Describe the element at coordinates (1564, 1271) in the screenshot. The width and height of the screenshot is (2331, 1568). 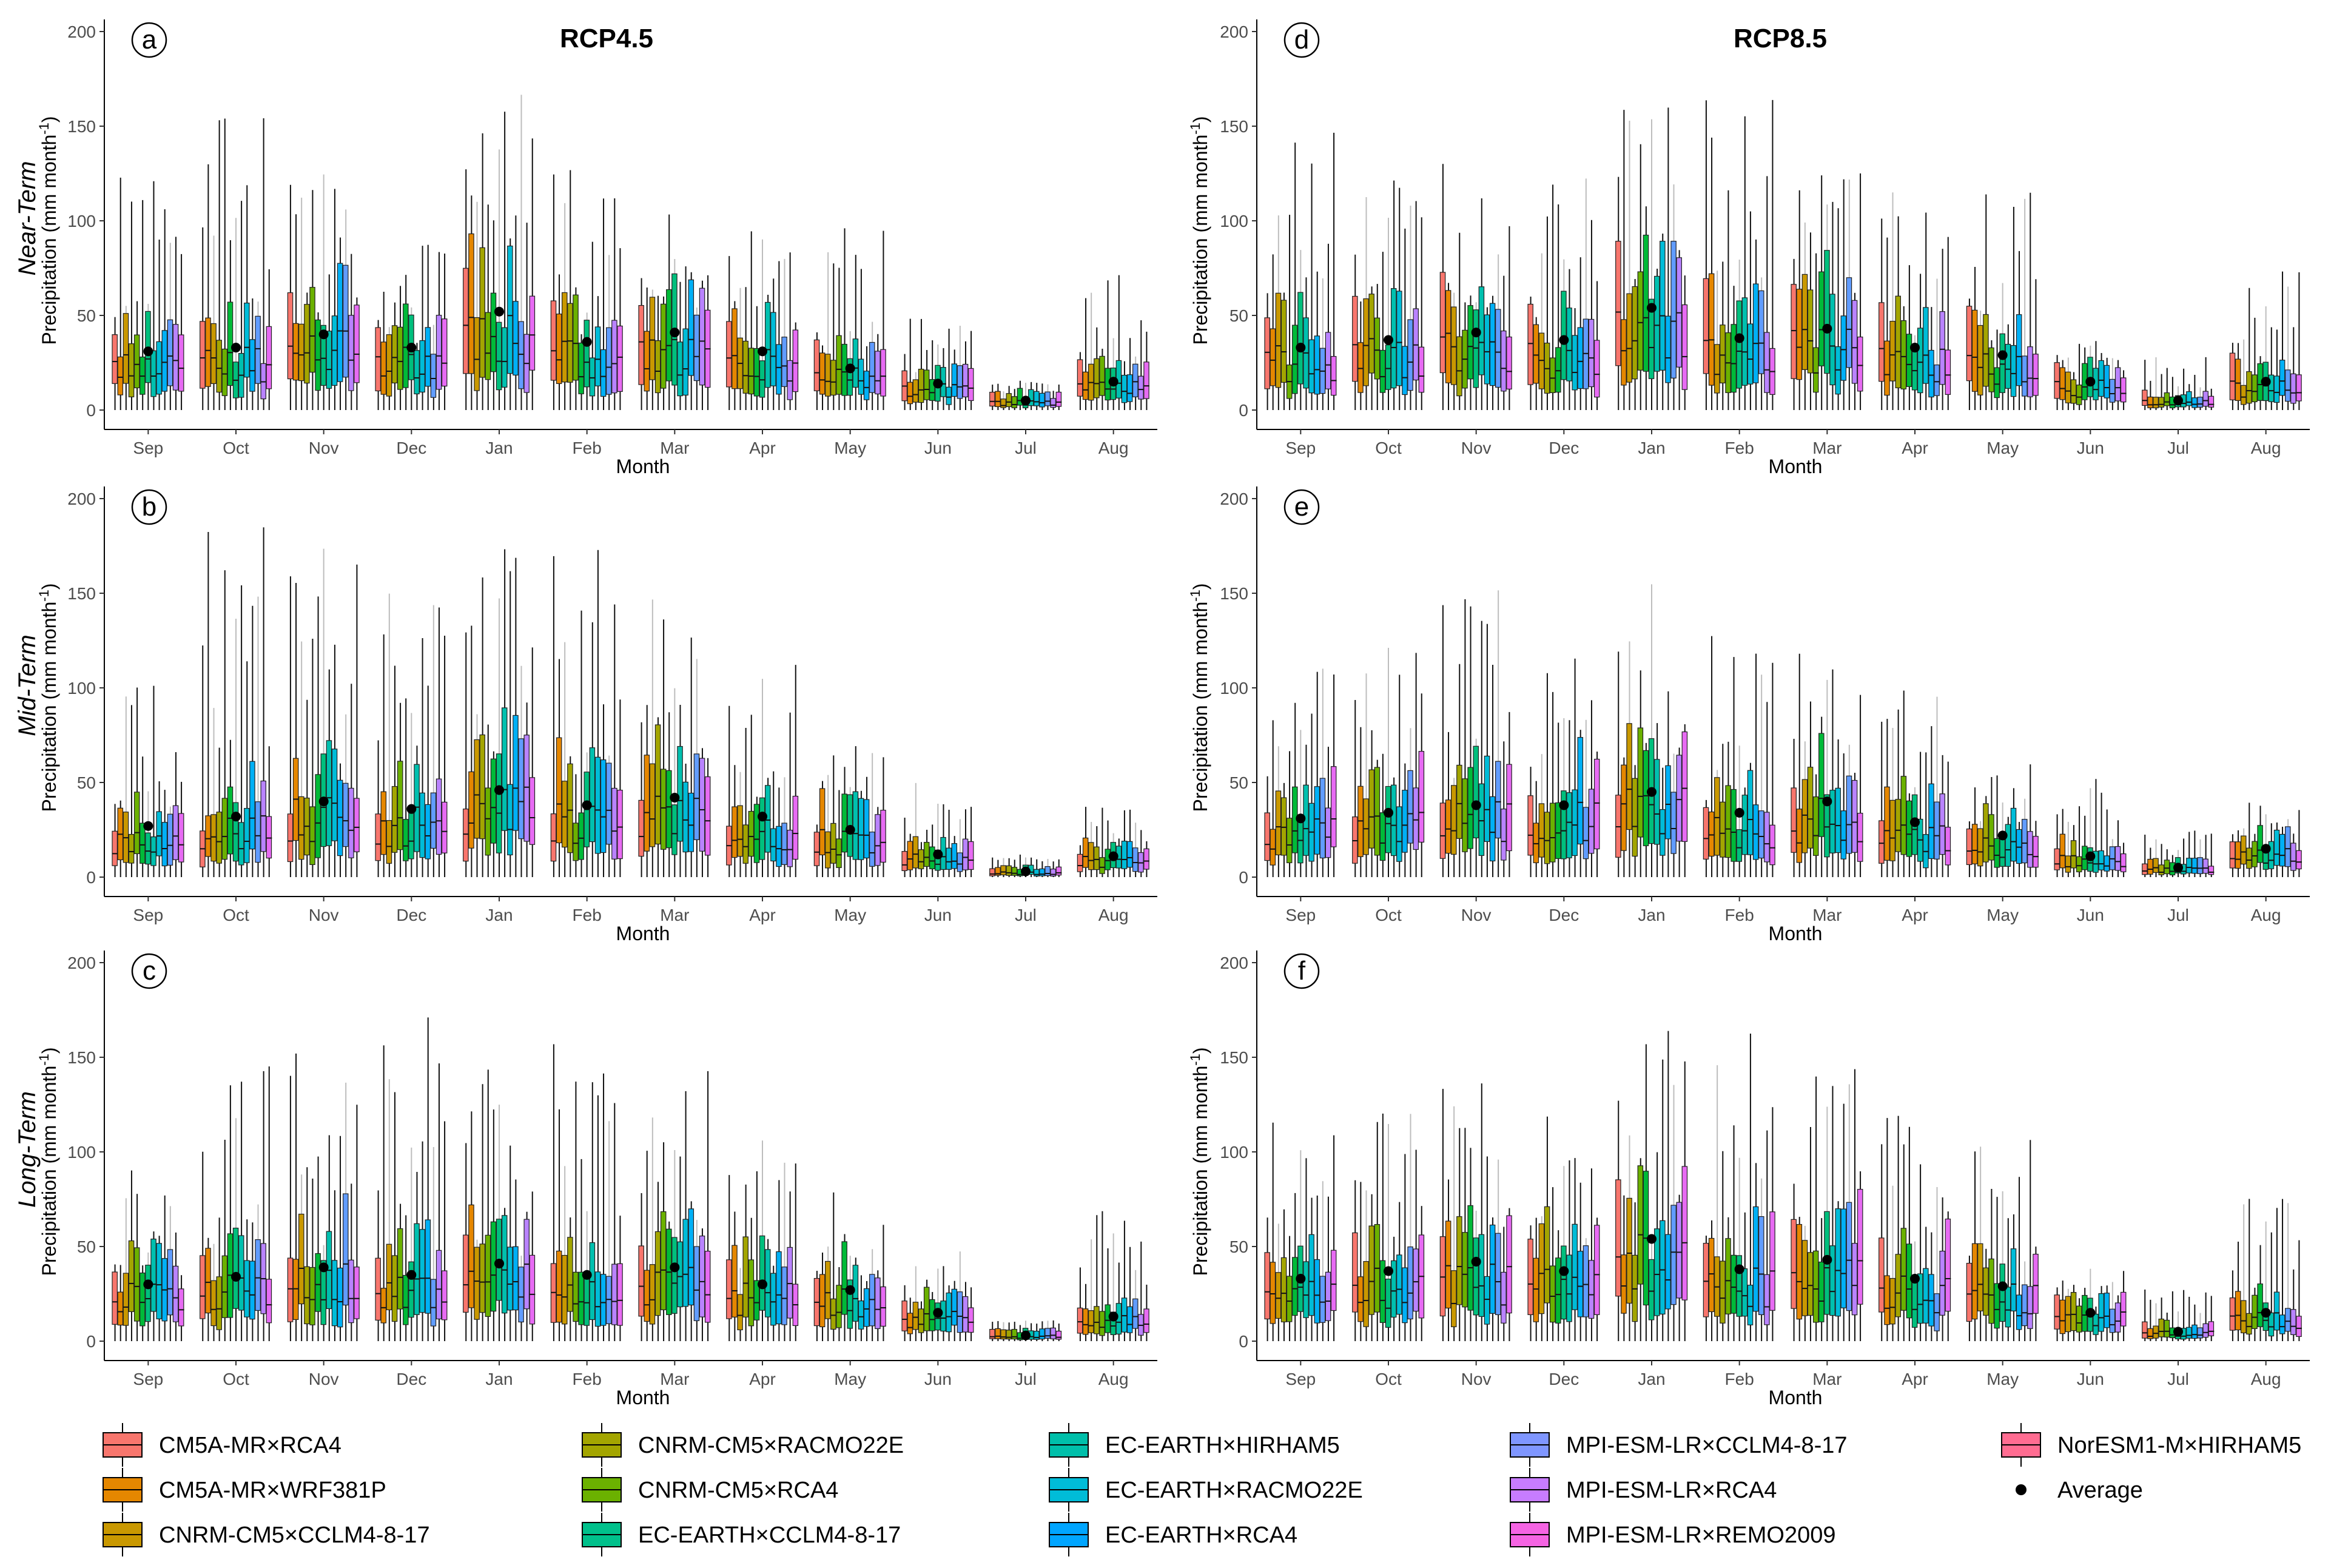
I see `average-point-f-dec` at that location.